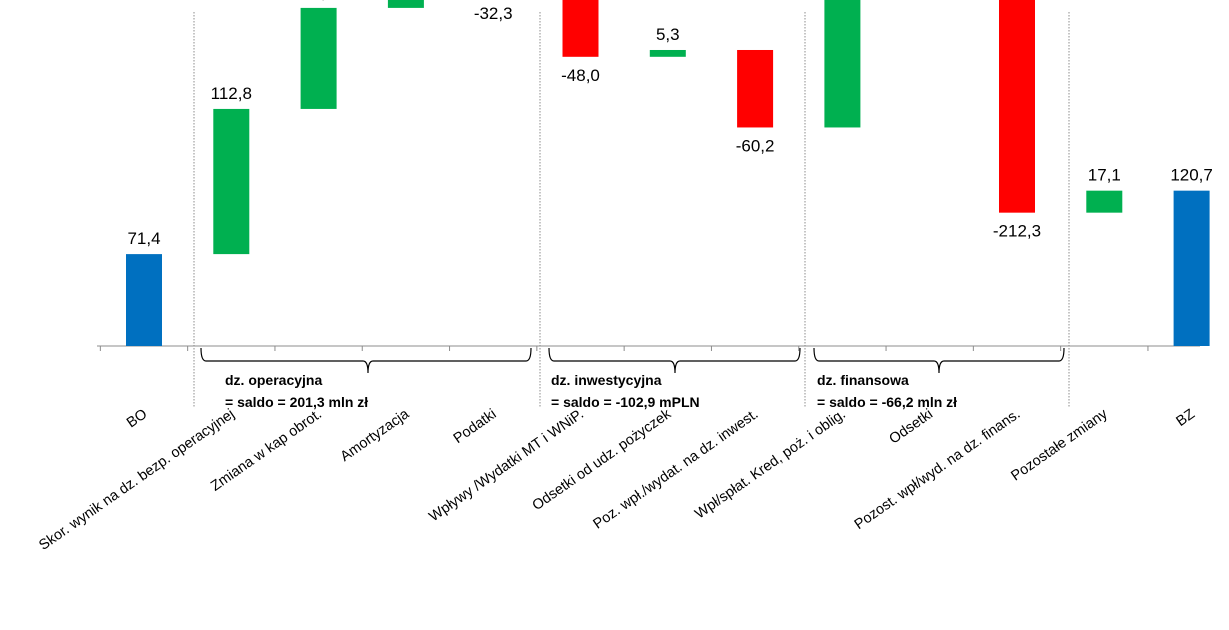 Image resolution: width=1229 pixels, height=630 pixels. Describe the element at coordinates (475, 426) in the screenshot. I see `category-label-5: Podatki` at that location.